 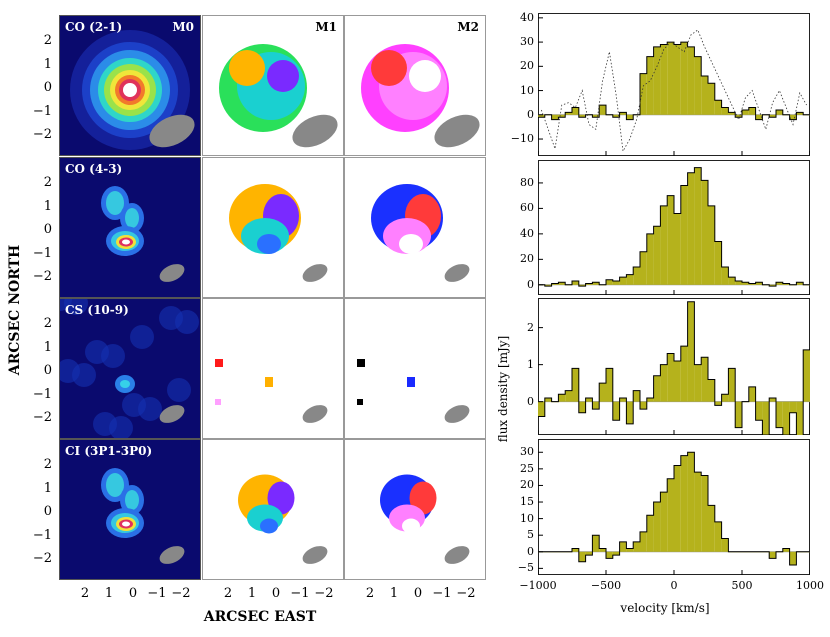 What do you see at coordinates (527, 42) in the screenshot?
I see `spectrum-ytick-label: 30` at bounding box center [527, 42].